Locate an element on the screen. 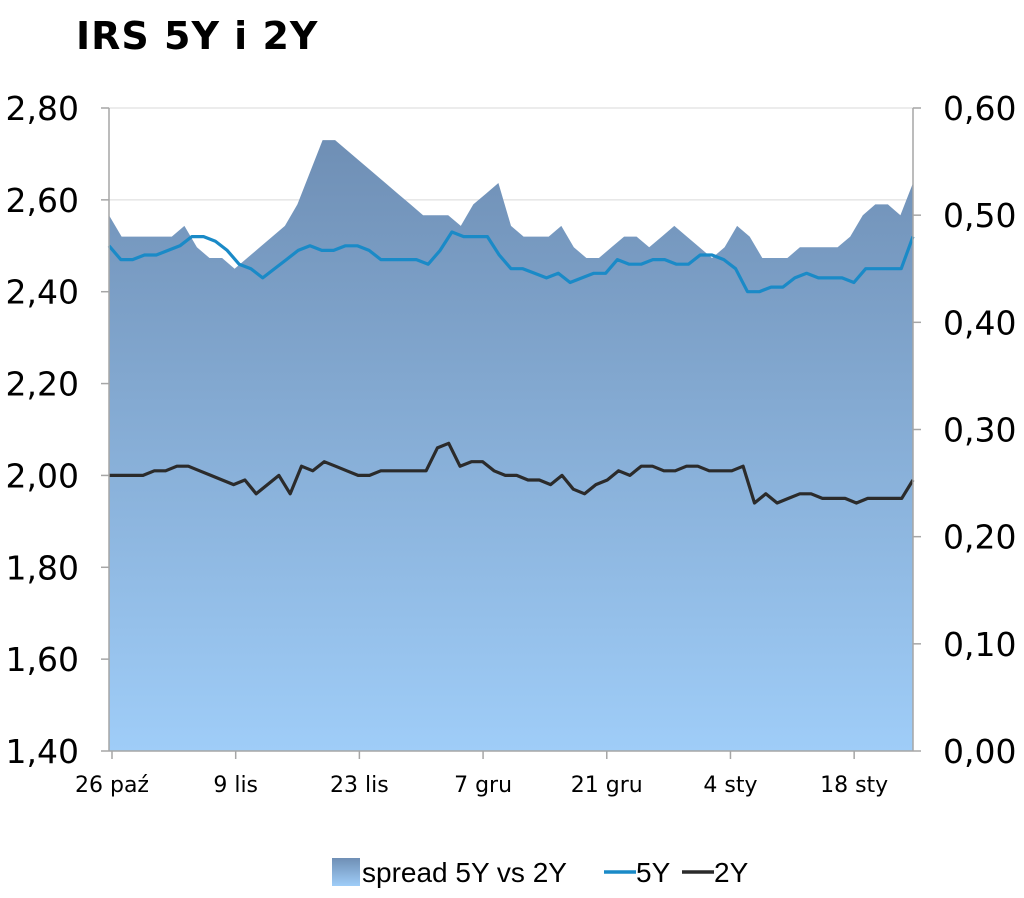 Image resolution: width=1024 pixels, height=898 pixels. y-right-tick-label: 0,30 is located at coordinates (979, 430).